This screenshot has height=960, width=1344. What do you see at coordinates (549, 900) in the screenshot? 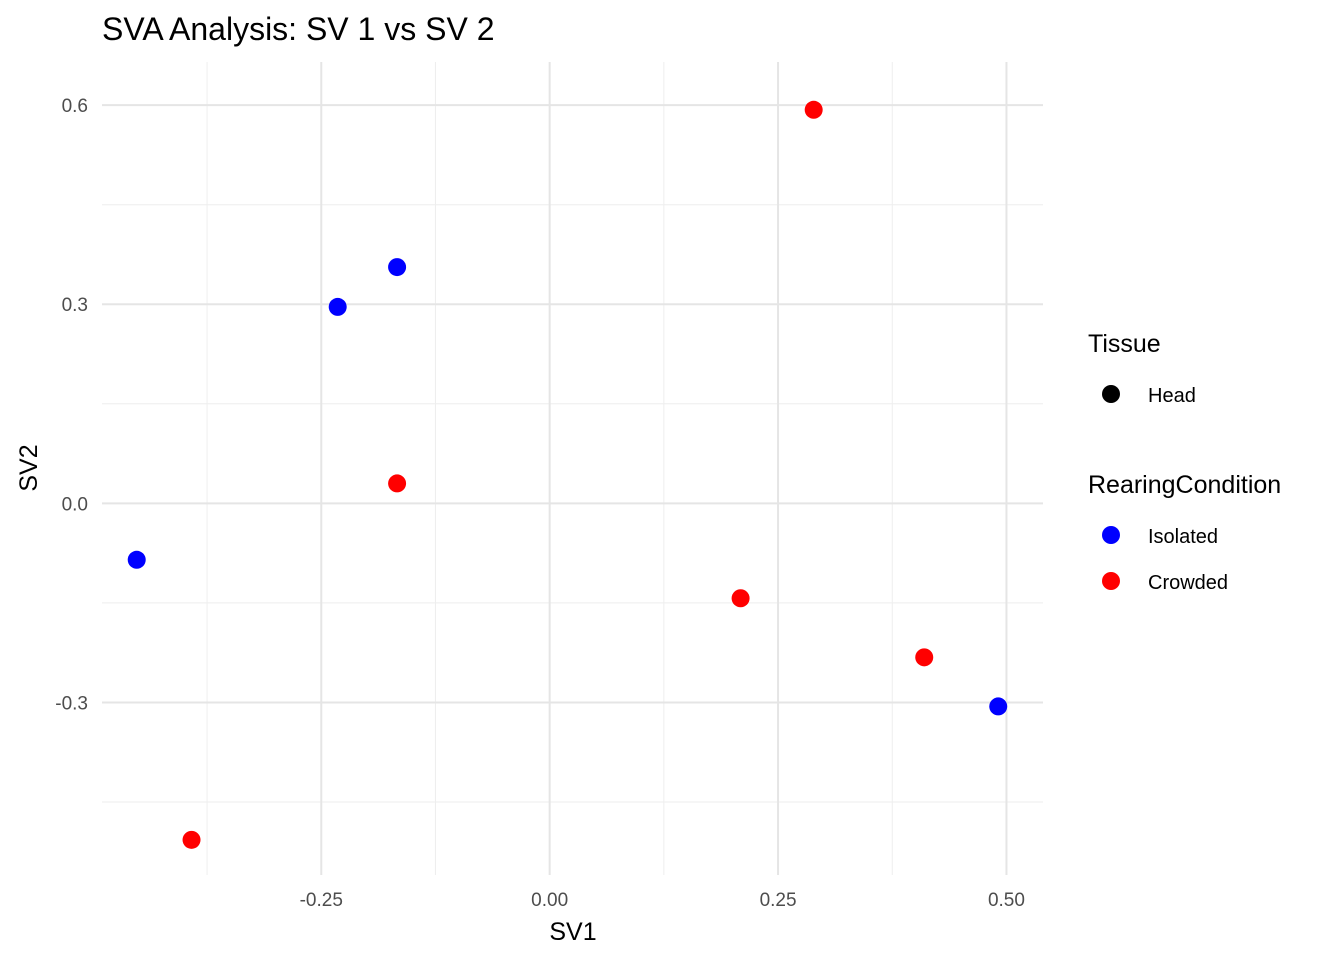
I see `x-tick-label: 0.00` at bounding box center [549, 900].